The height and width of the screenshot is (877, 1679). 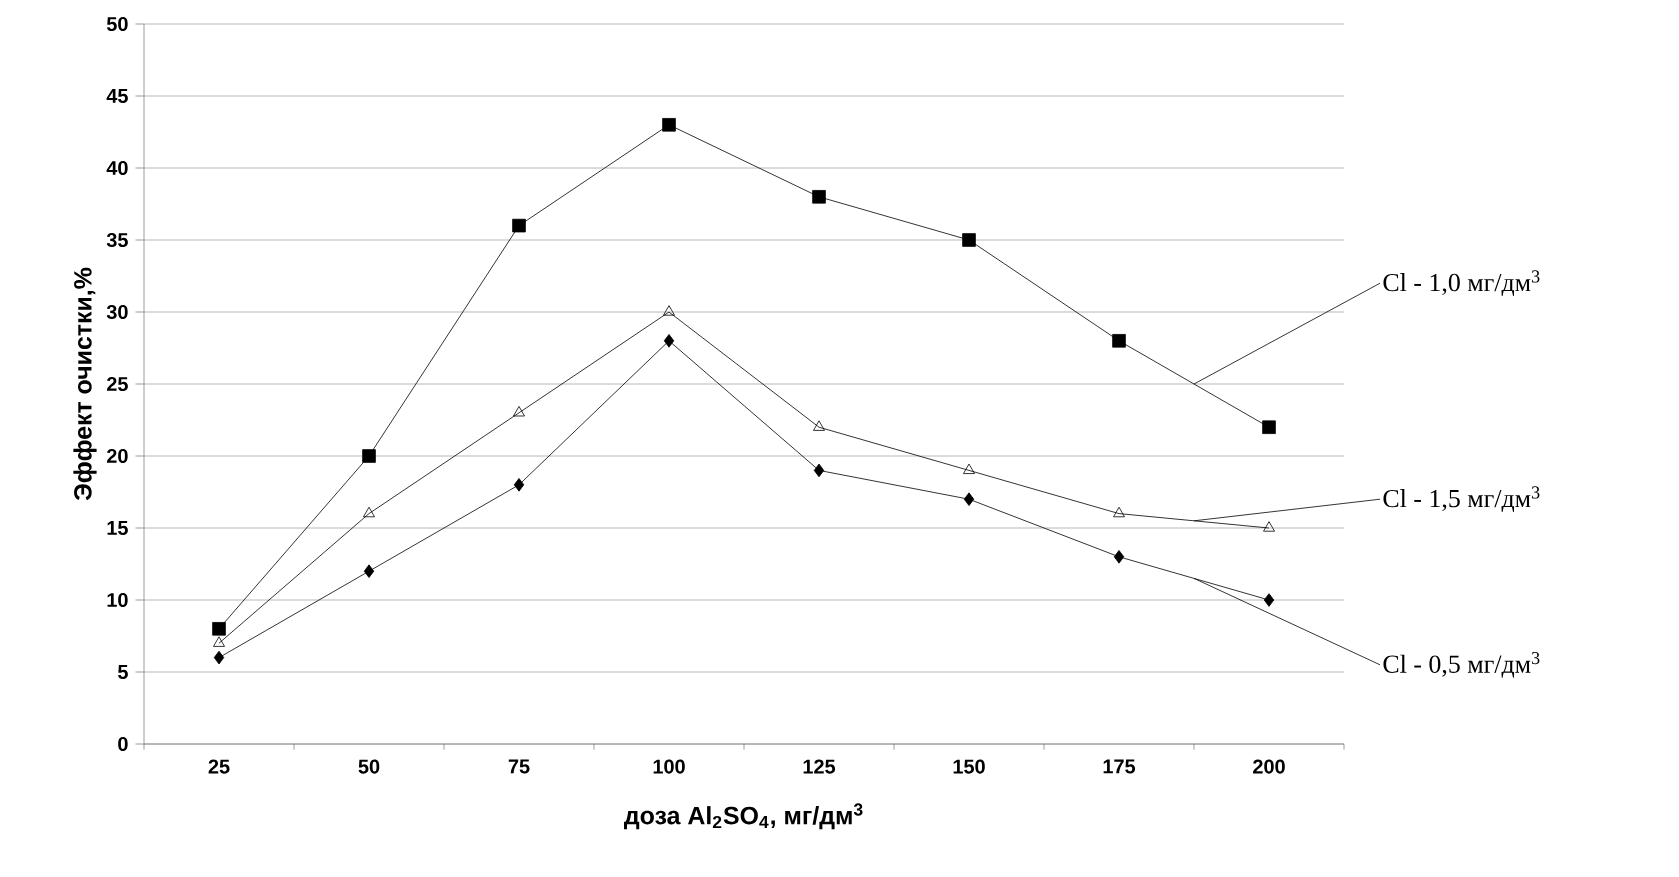 What do you see at coordinates (117, 312) in the screenshot?
I see `y-tick-label: 30` at bounding box center [117, 312].